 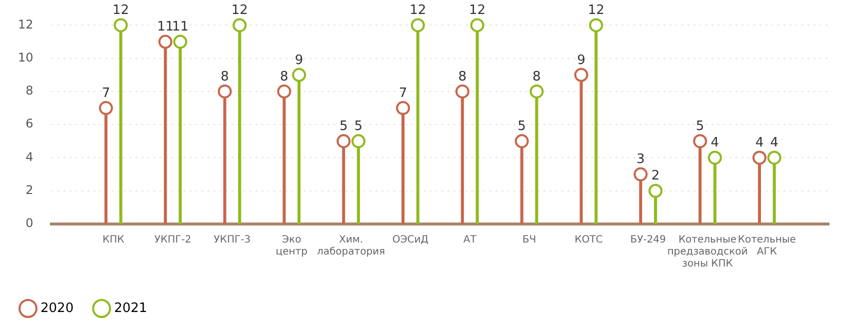 I want to click on x-tick-label: БУ-249, so click(x=648, y=240).